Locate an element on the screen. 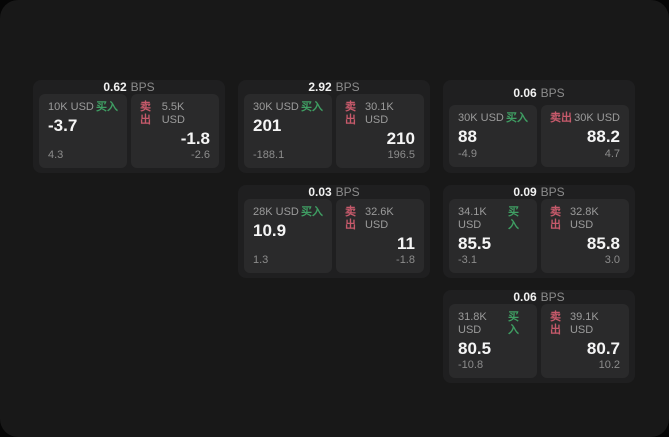 The height and width of the screenshot is (437, 669). spread-header: 0.62 BPS is located at coordinates (129, 87).